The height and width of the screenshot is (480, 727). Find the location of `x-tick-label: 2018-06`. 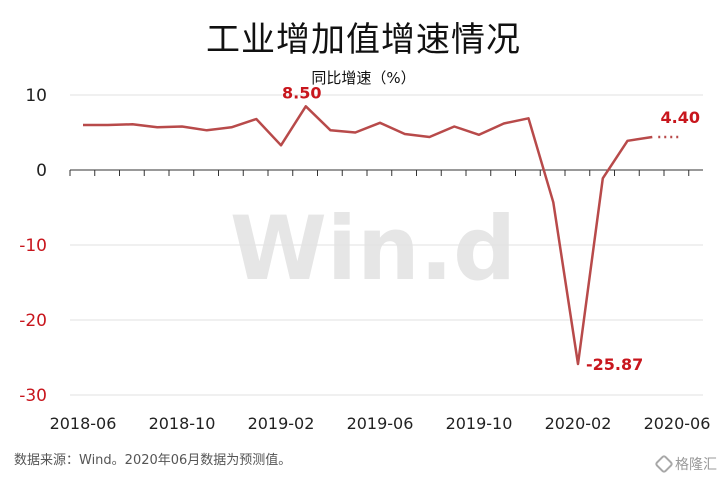

x-tick-label: 2018-06 is located at coordinates (83, 423).